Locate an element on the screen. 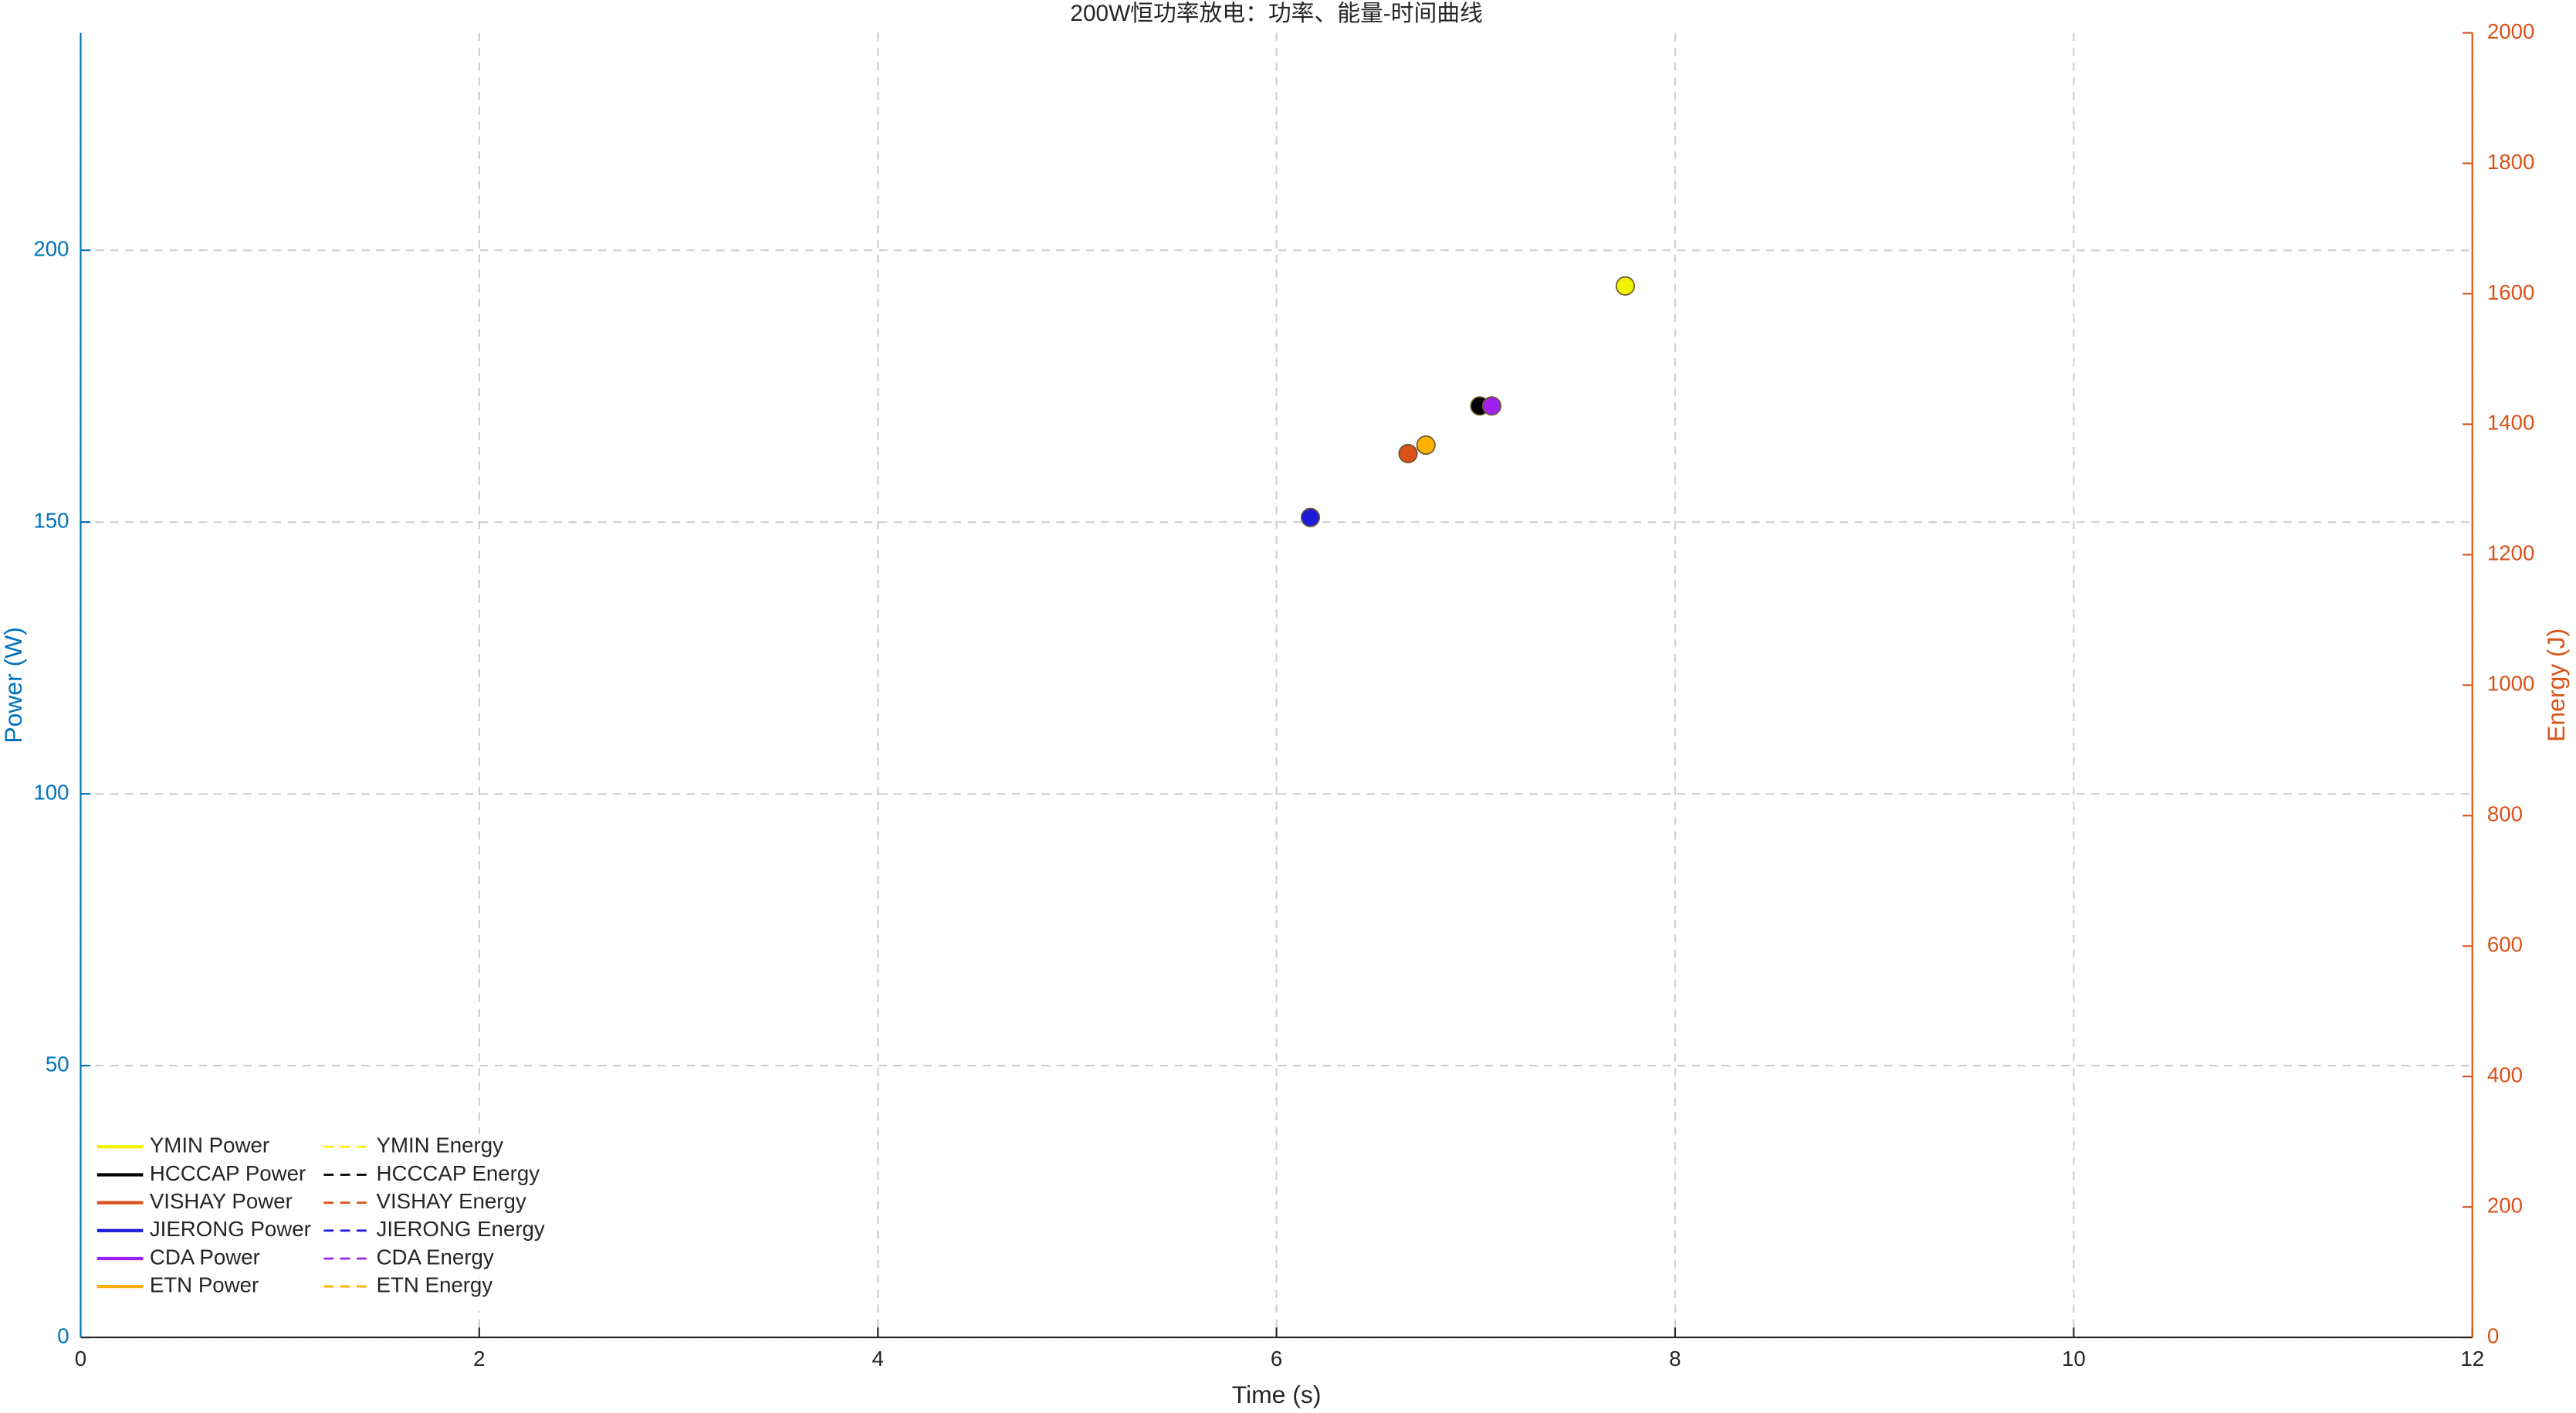  legend-label: CDA Power is located at coordinates (205, 1257).